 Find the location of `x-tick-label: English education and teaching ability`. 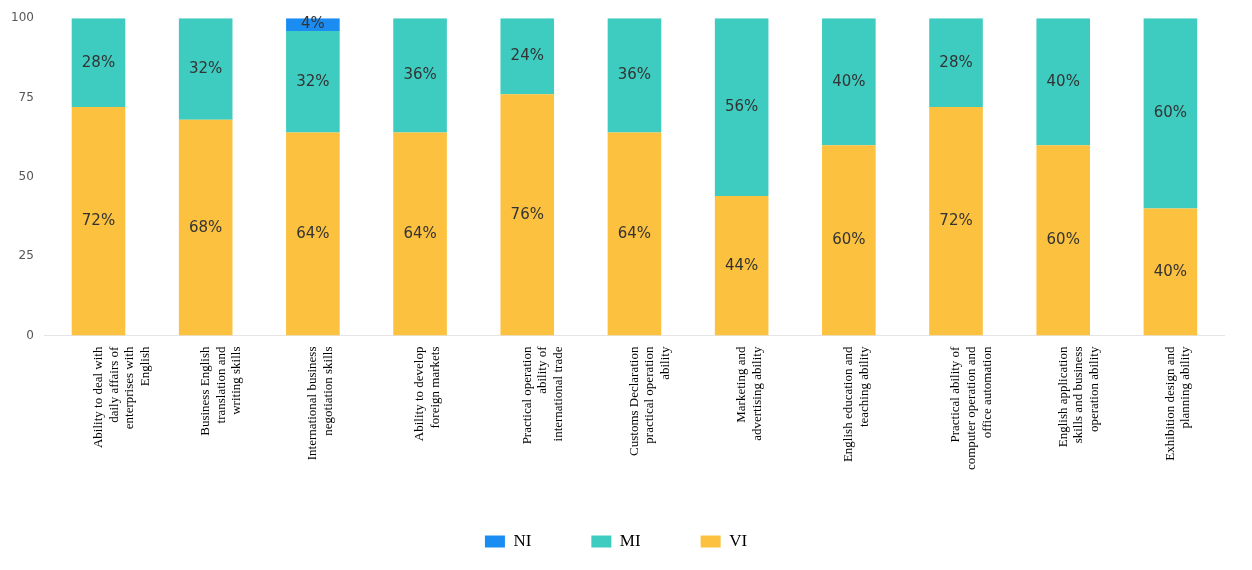

x-tick-label: English education and teaching ability is located at coordinates (855, 404).